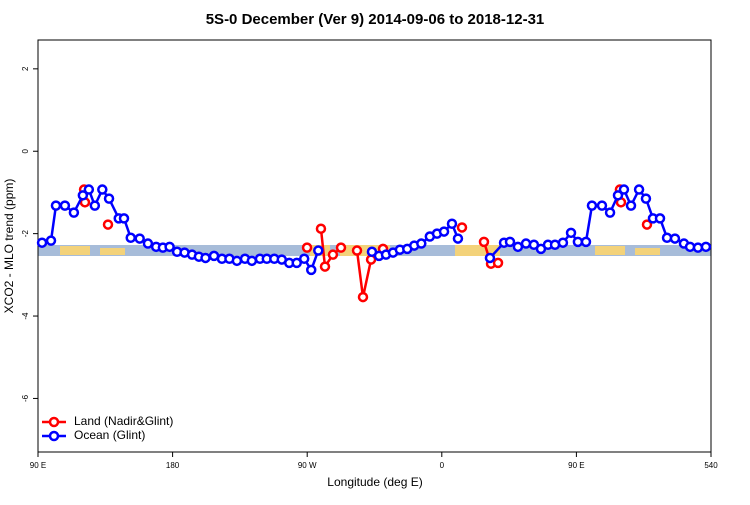 The height and width of the screenshot is (505, 750). What do you see at coordinates (711, 465) in the screenshot?
I see `x-tick-label: 540` at bounding box center [711, 465].